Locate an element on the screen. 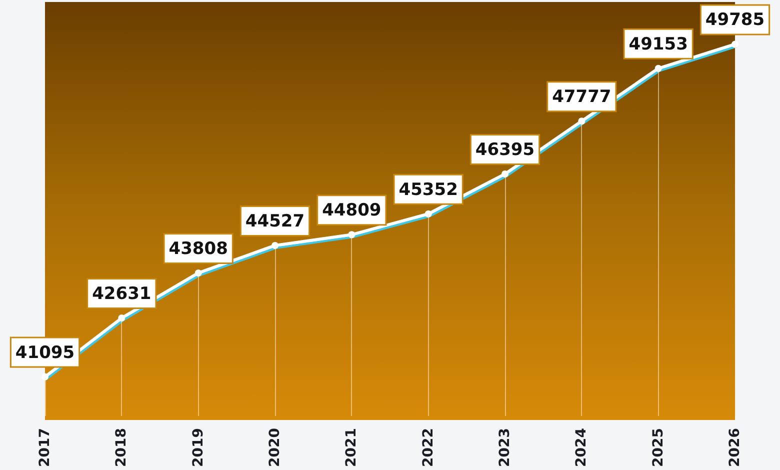 This screenshot has width=780, height=470. x-tick-label: 2025 is located at coordinates (658, 448).